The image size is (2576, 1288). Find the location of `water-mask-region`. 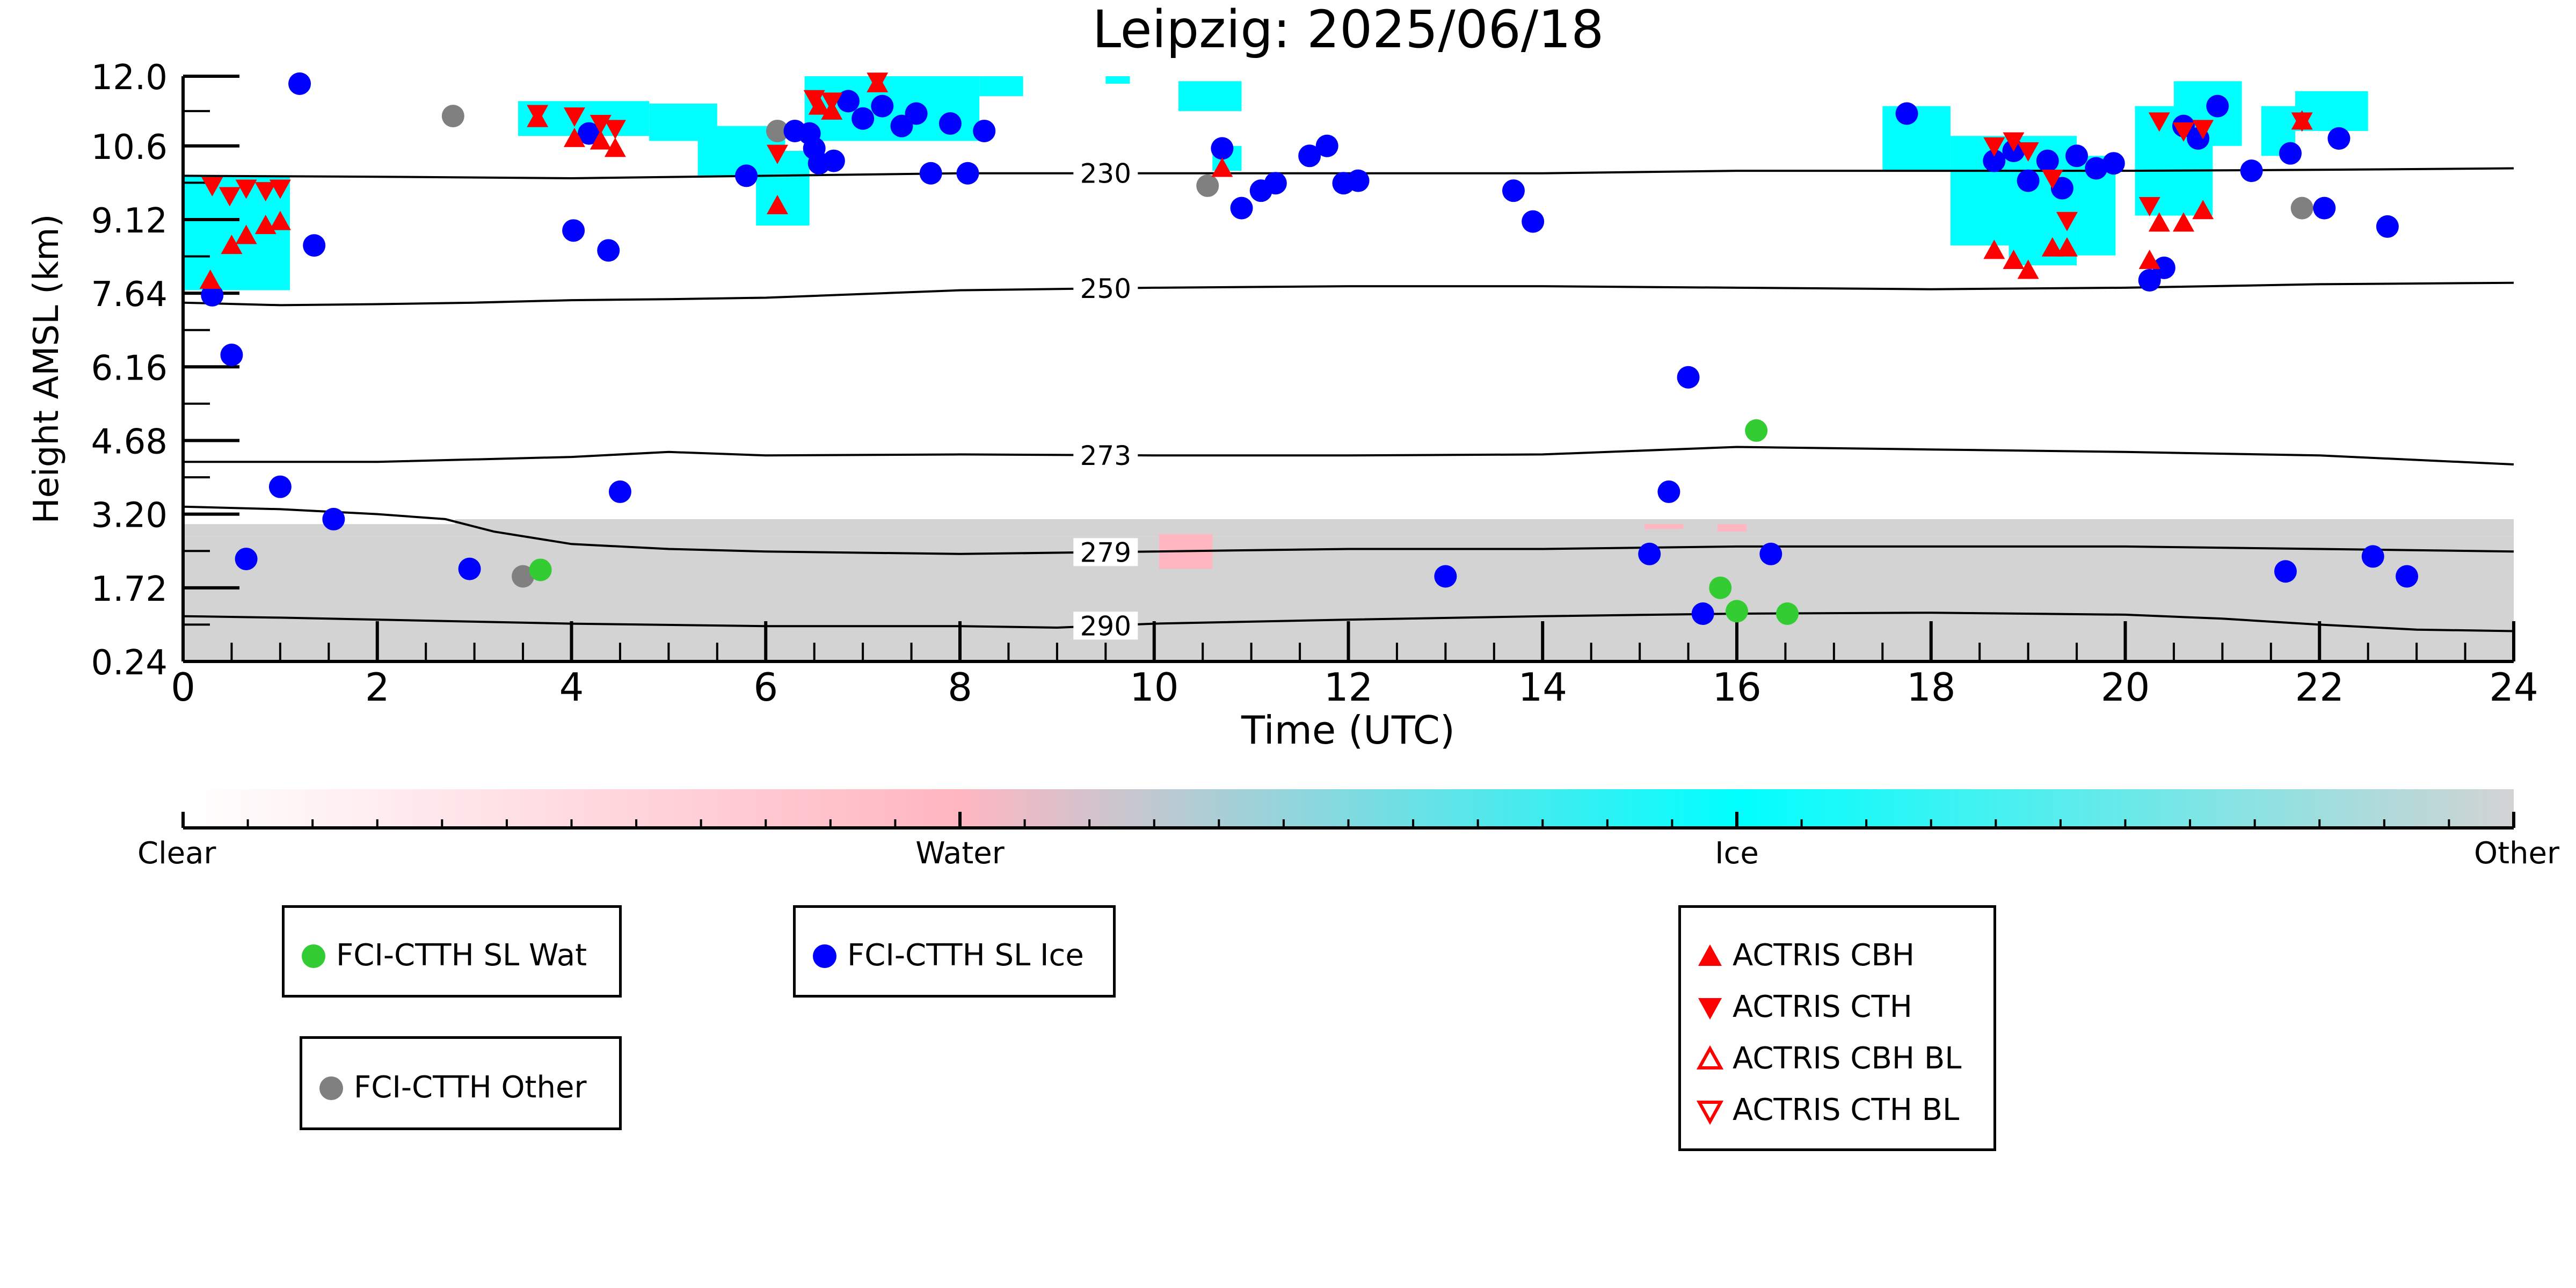

water-mask-region is located at coordinates (1664, 526).